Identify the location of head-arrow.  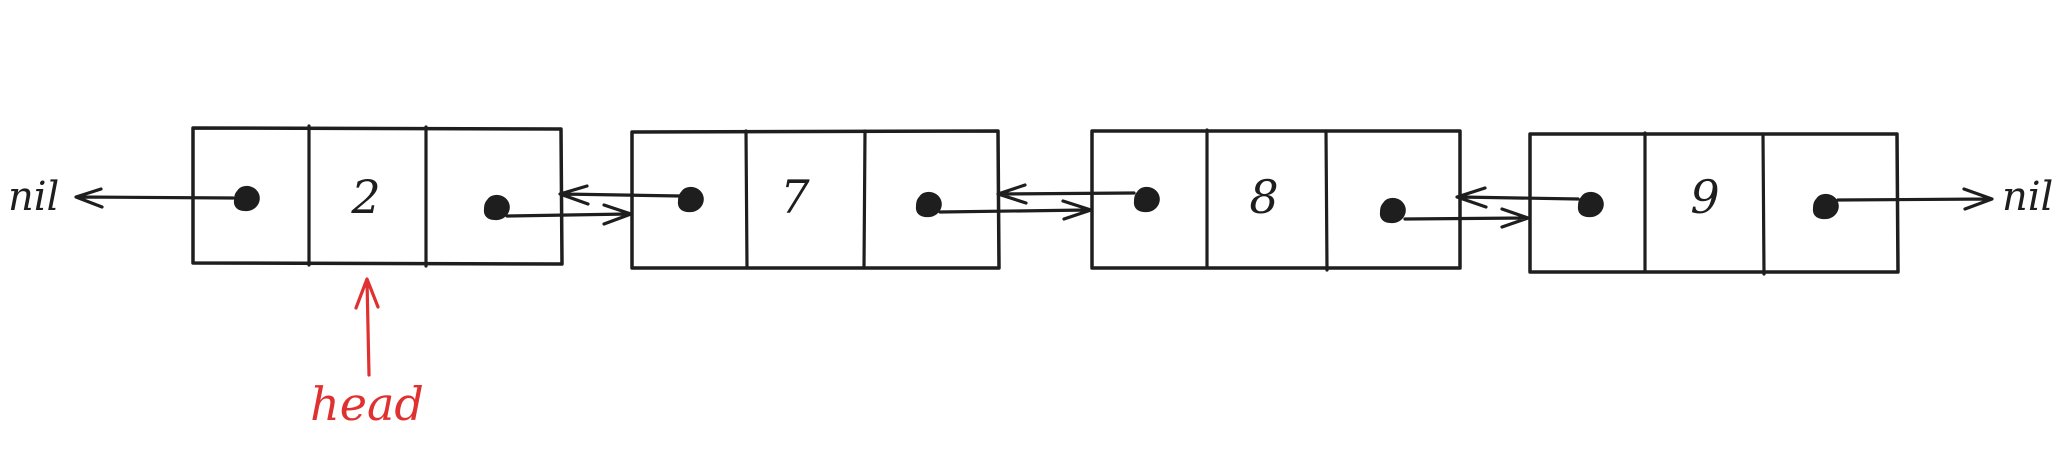
(367, 327).